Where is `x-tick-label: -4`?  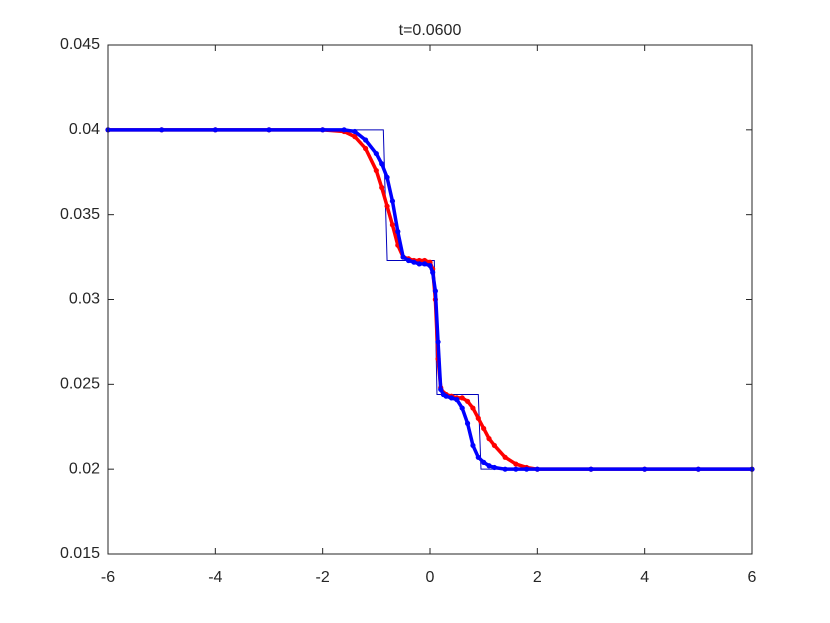 x-tick-label: -4 is located at coordinates (215, 577).